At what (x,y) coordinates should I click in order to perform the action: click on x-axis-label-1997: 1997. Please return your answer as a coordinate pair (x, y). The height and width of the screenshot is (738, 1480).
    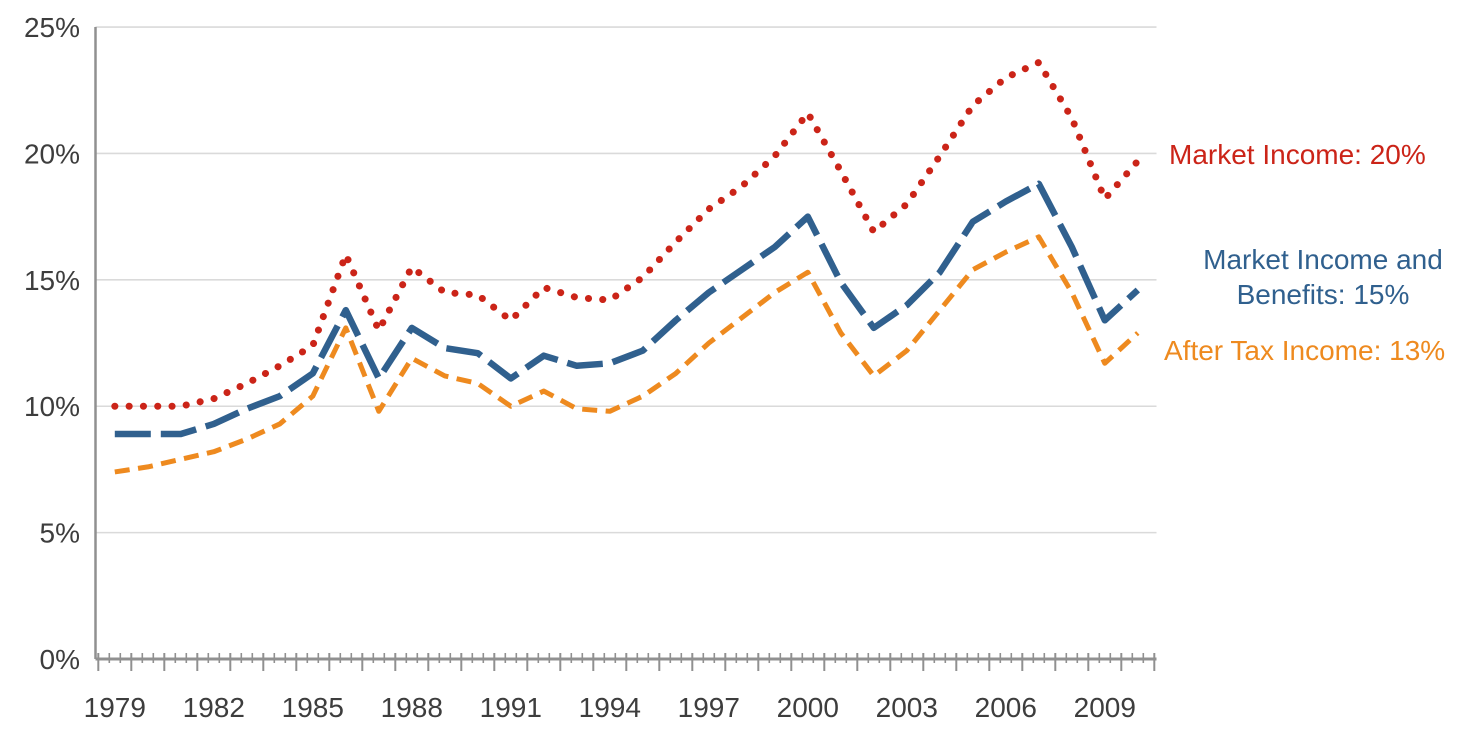
    Looking at the image, I should click on (709, 707).